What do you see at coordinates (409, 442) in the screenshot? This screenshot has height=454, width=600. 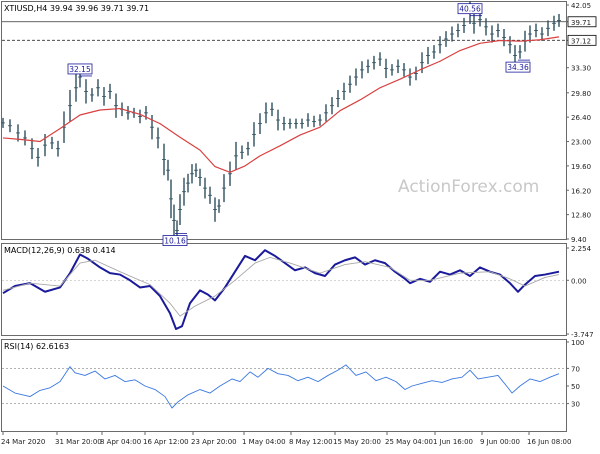 I see `x-tick-label: 25 May 04:00` at bounding box center [409, 442].